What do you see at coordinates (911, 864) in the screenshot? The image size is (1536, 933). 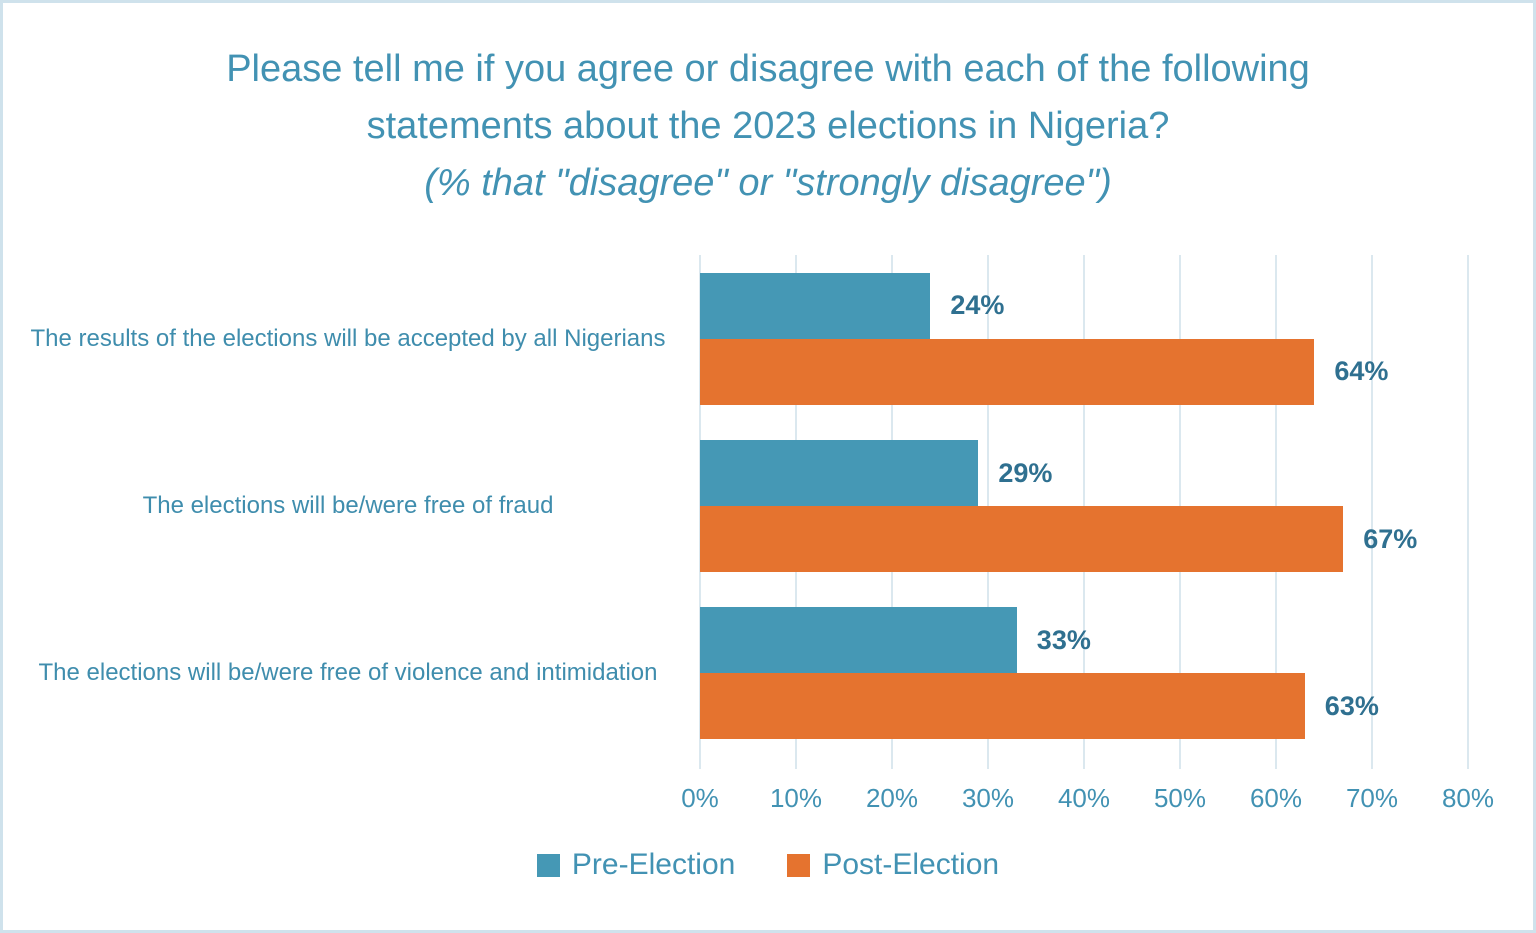 I see `legend-label: Post-Election` at bounding box center [911, 864].